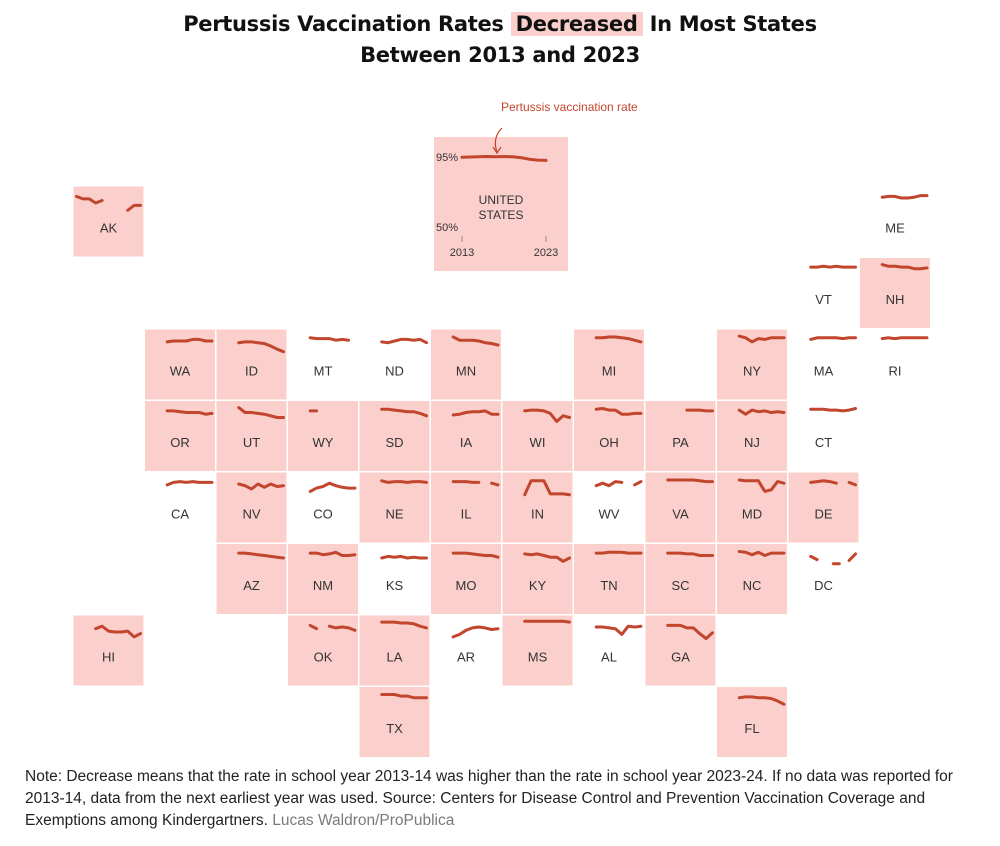  I want to click on state-label-pa: PA, so click(680, 442).